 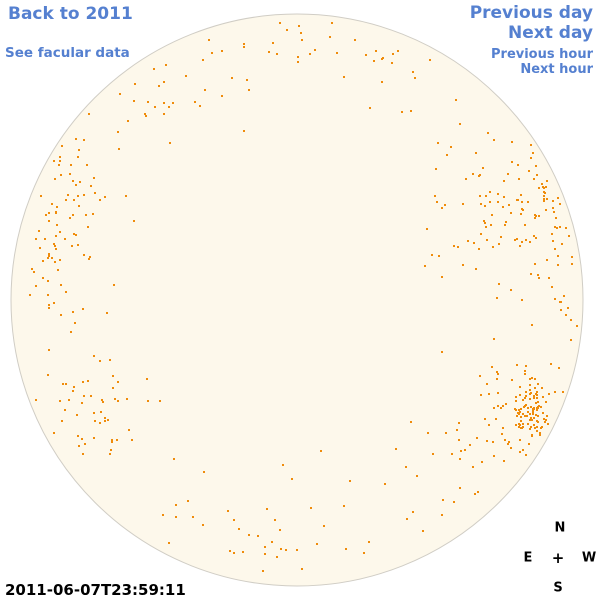 What do you see at coordinates (95, 590) in the screenshot?
I see `timestamp-label: 2011-06-07T23:59:11` at bounding box center [95, 590].